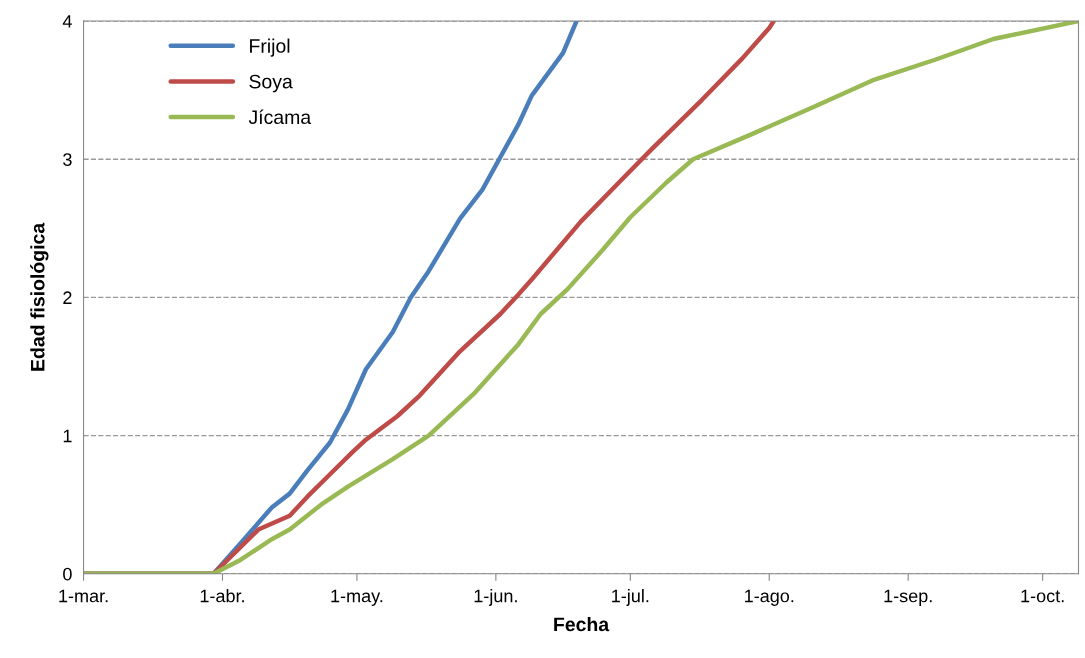  I want to click on y-tick-label: 3, so click(67, 159).